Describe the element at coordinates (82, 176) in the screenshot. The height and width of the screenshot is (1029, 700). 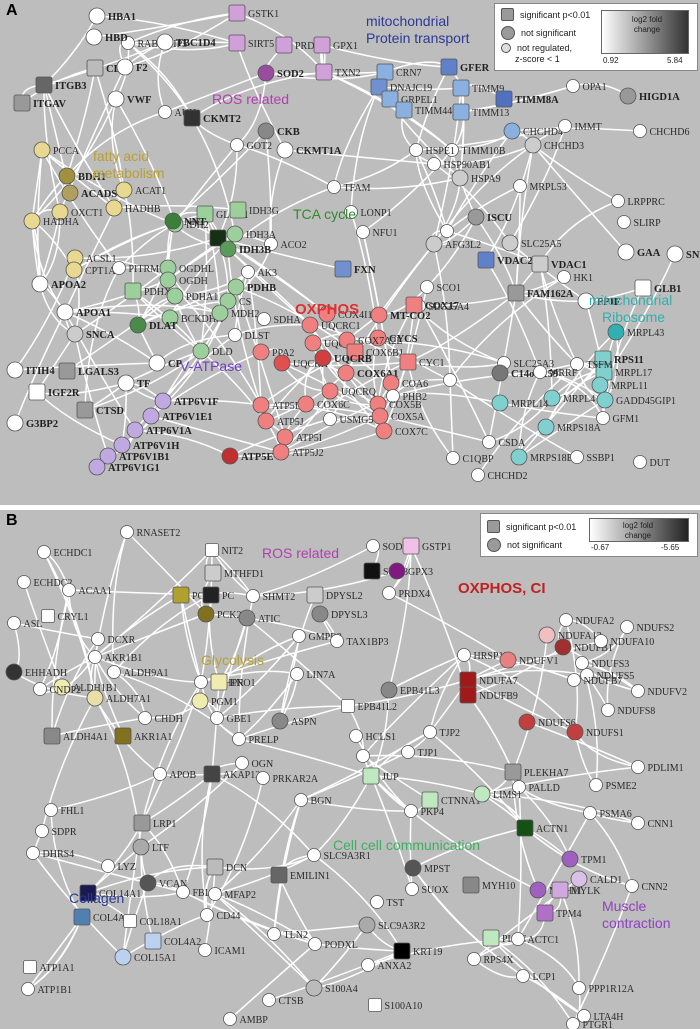
I see `node-bdh1: BDH1` at that location.